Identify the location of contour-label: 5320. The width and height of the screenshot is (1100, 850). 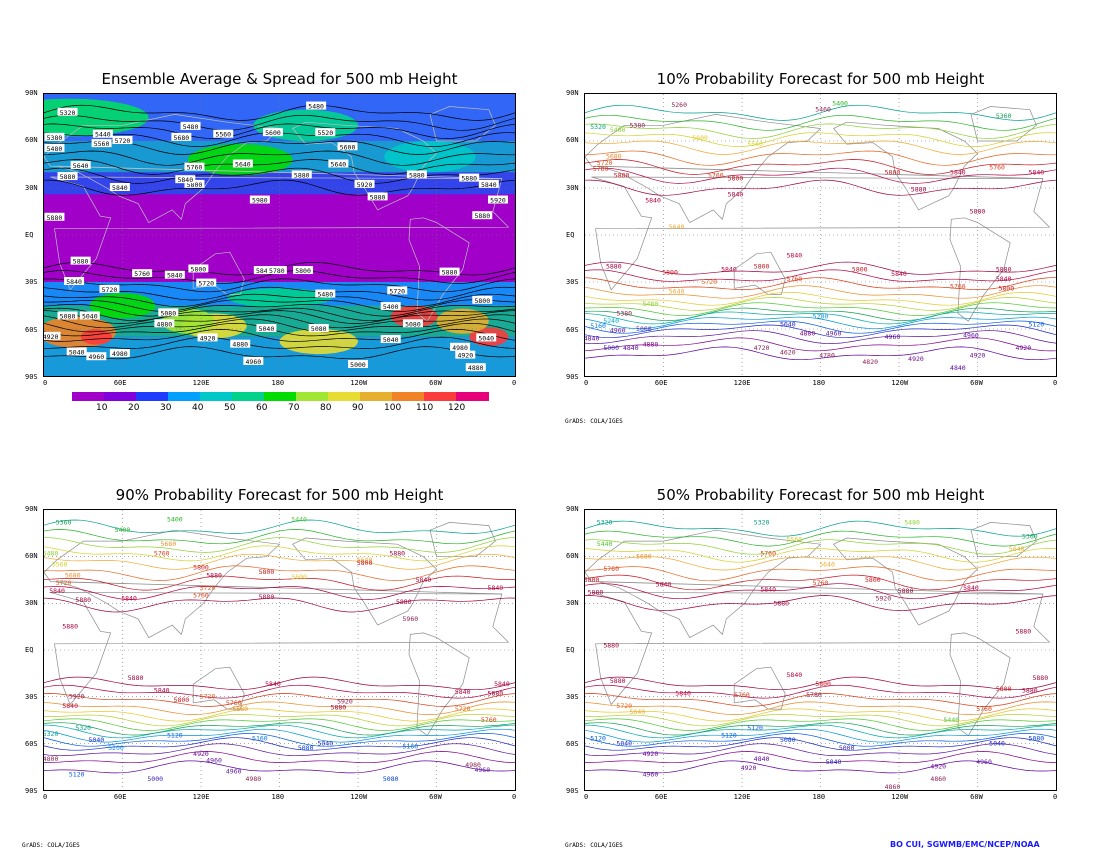
(598, 127).